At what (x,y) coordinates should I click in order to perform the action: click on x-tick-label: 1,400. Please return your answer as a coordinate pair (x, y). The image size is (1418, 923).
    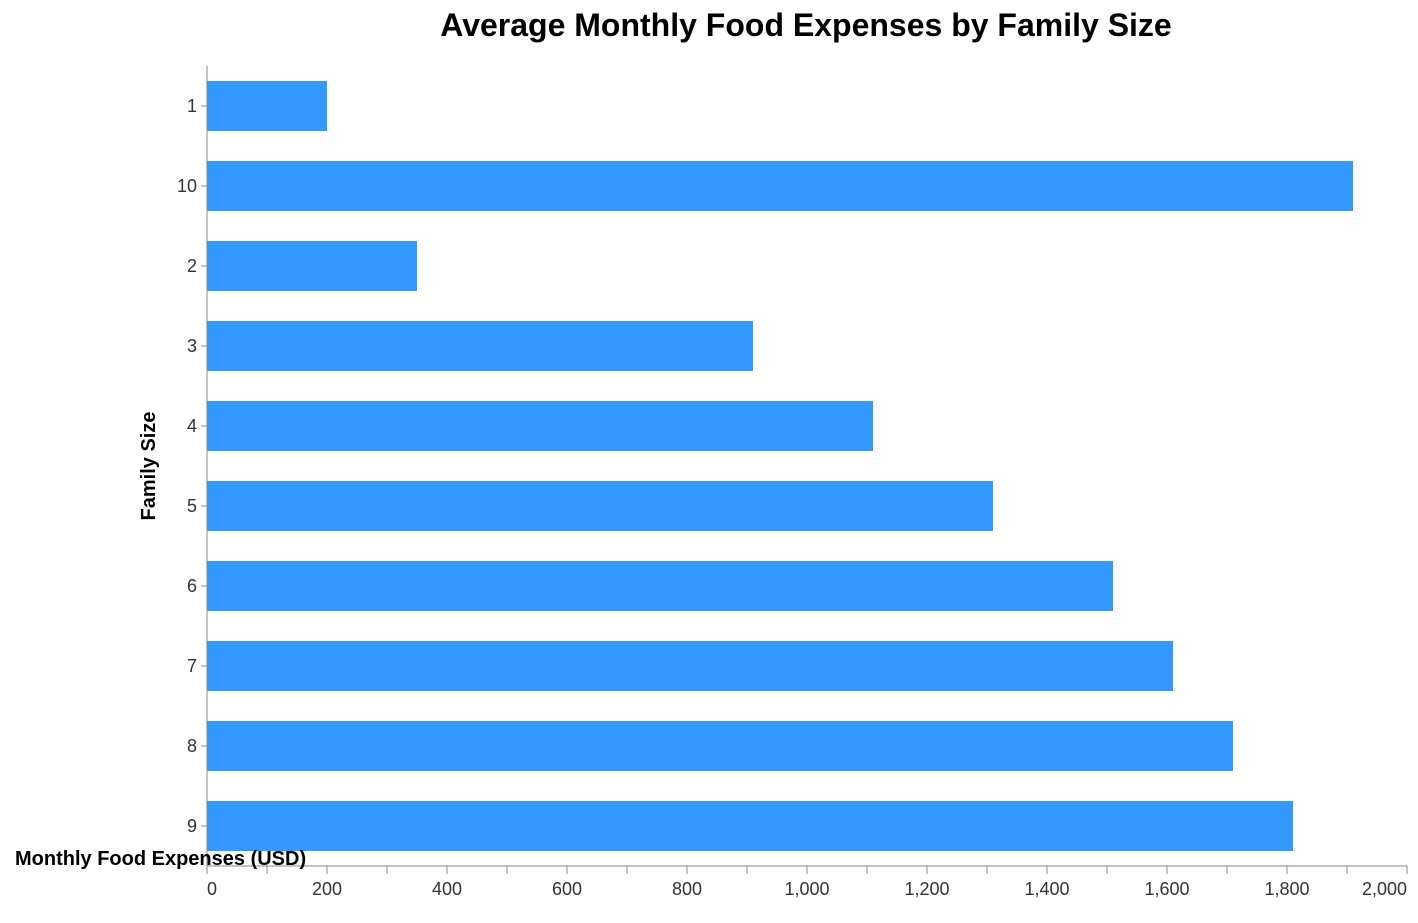
    Looking at the image, I should click on (1046, 889).